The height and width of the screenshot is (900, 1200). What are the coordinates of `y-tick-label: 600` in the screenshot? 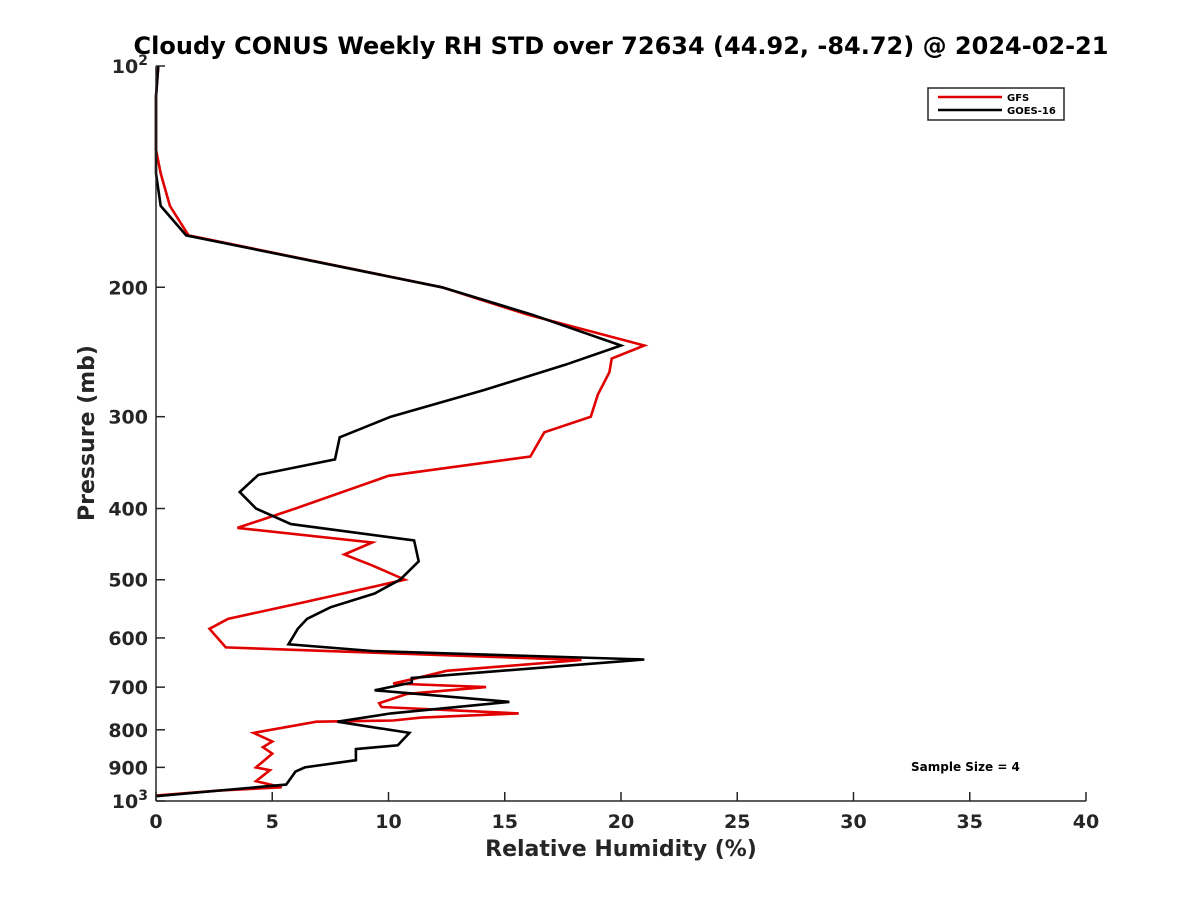 It's located at (128, 639).